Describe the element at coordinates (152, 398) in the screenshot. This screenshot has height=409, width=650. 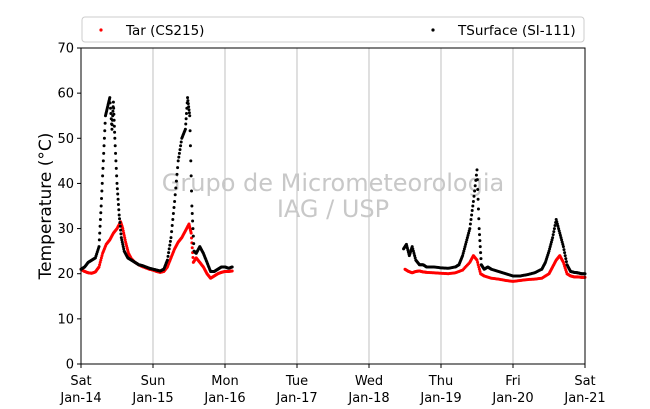
I see `x-tick-date-label: Jan-15` at that location.